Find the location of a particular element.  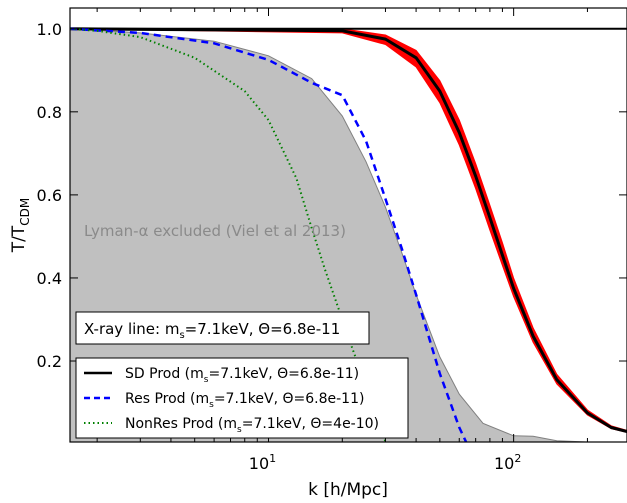

x-tick-label: 10² is located at coordinates (507, 462).